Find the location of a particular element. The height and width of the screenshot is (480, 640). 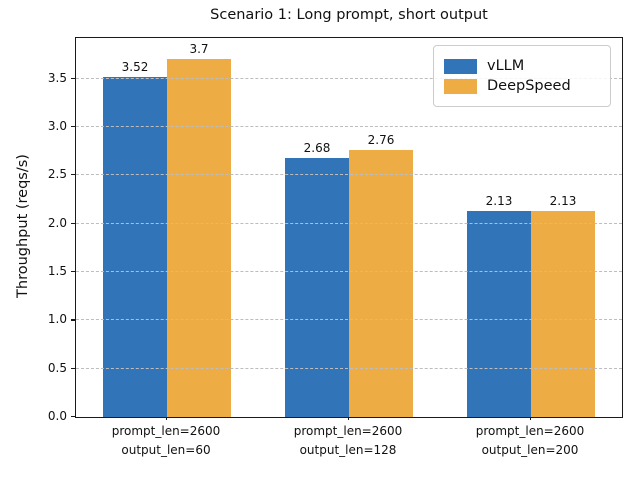

x-category-label: prompt_len=2600 output_len=128 is located at coordinates (348, 440).